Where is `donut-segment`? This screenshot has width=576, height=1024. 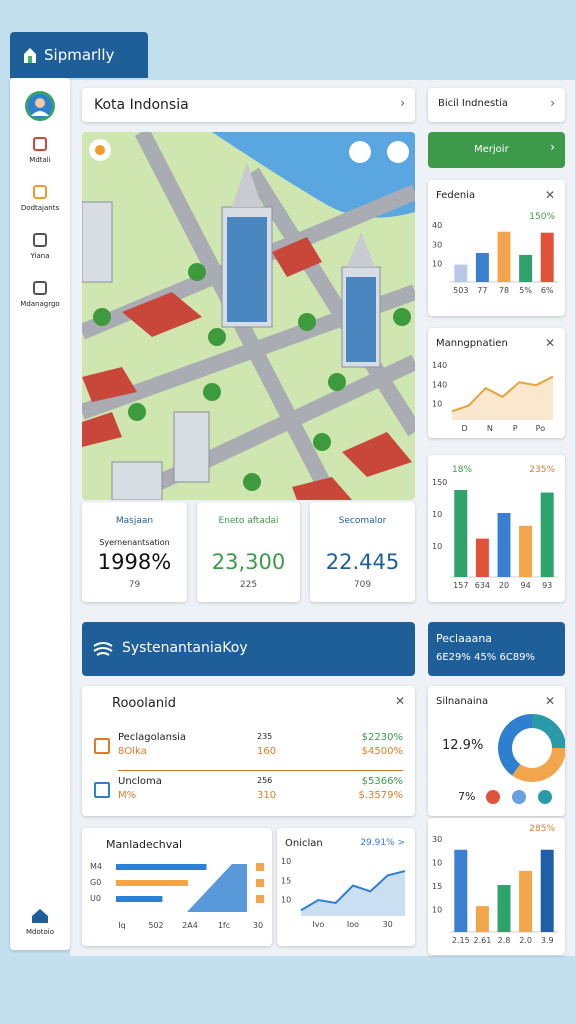
donut-segment is located at coordinates (548, 731).